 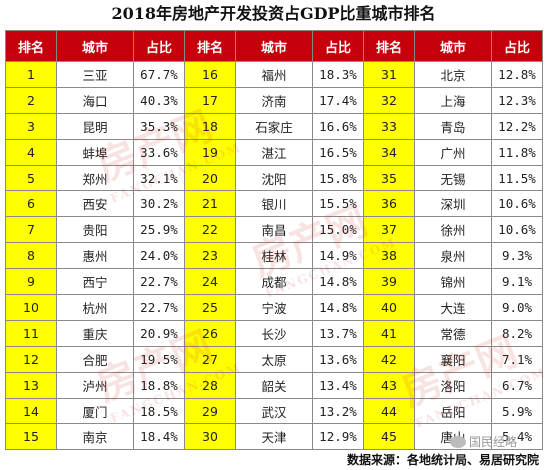 I want to click on rank-cell: 28, so click(x=210, y=385).